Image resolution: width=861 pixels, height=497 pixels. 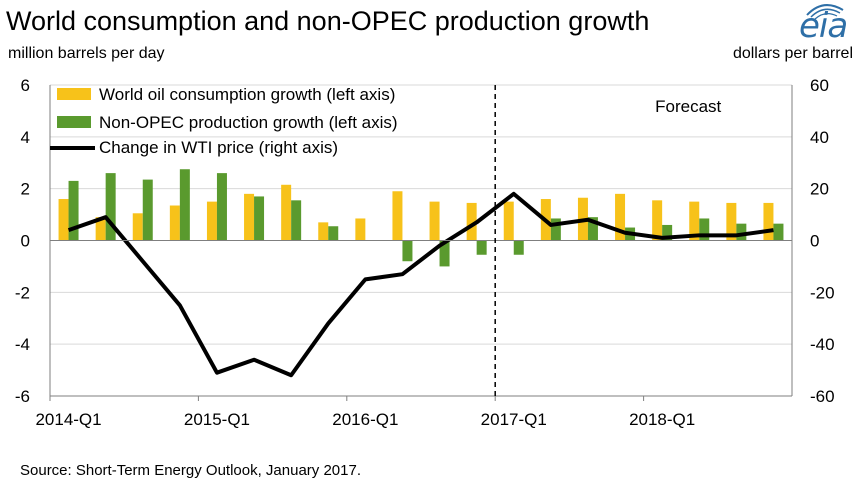 What do you see at coordinates (86, 53) in the screenshot?
I see `left-axis-unit: million barrels per day` at bounding box center [86, 53].